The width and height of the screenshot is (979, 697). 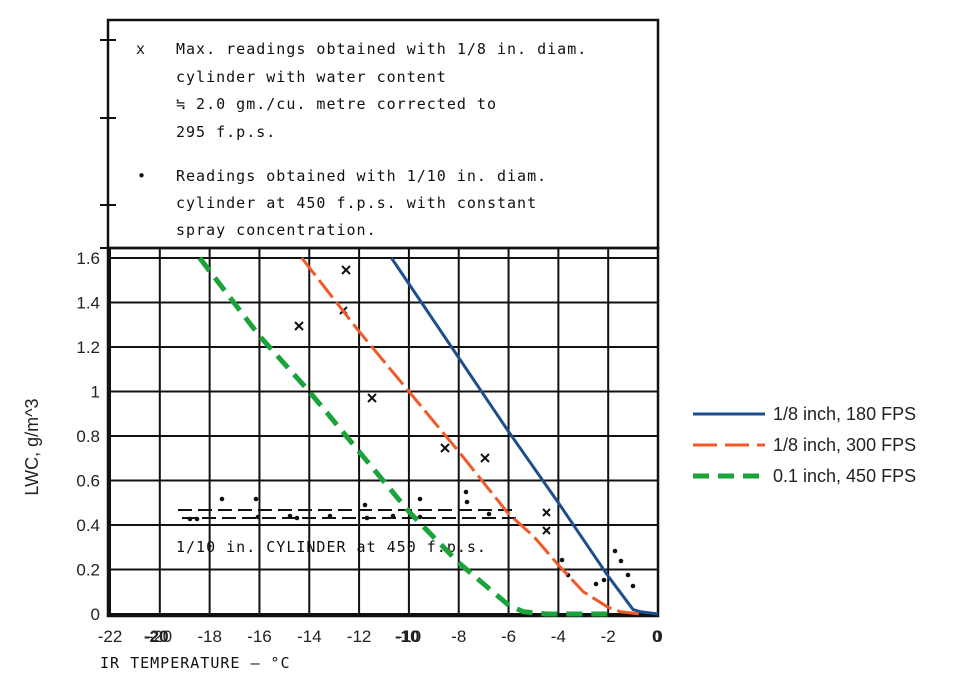 I want to click on y-tick-label: 1, so click(x=95, y=392).